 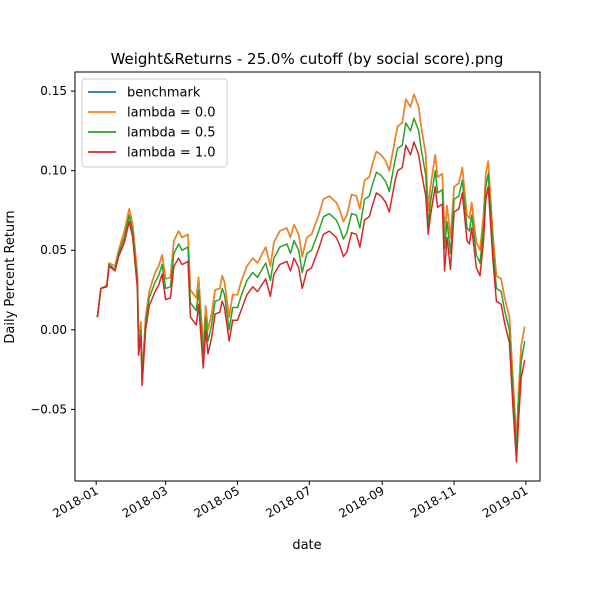 I want to click on x-axis-label: date, so click(x=306, y=545).